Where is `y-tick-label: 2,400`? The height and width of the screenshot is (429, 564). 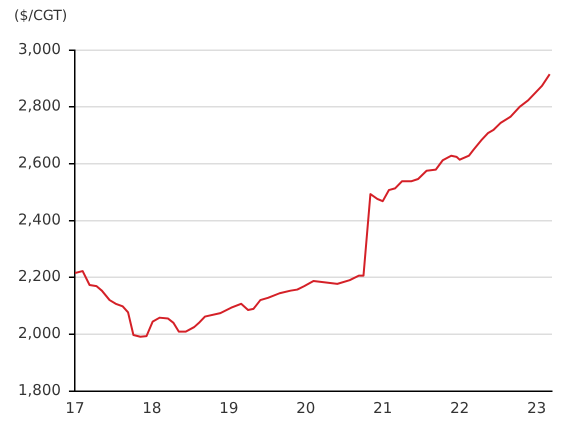 y-tick-label: 2,400 is located at coordinates (39, 219).